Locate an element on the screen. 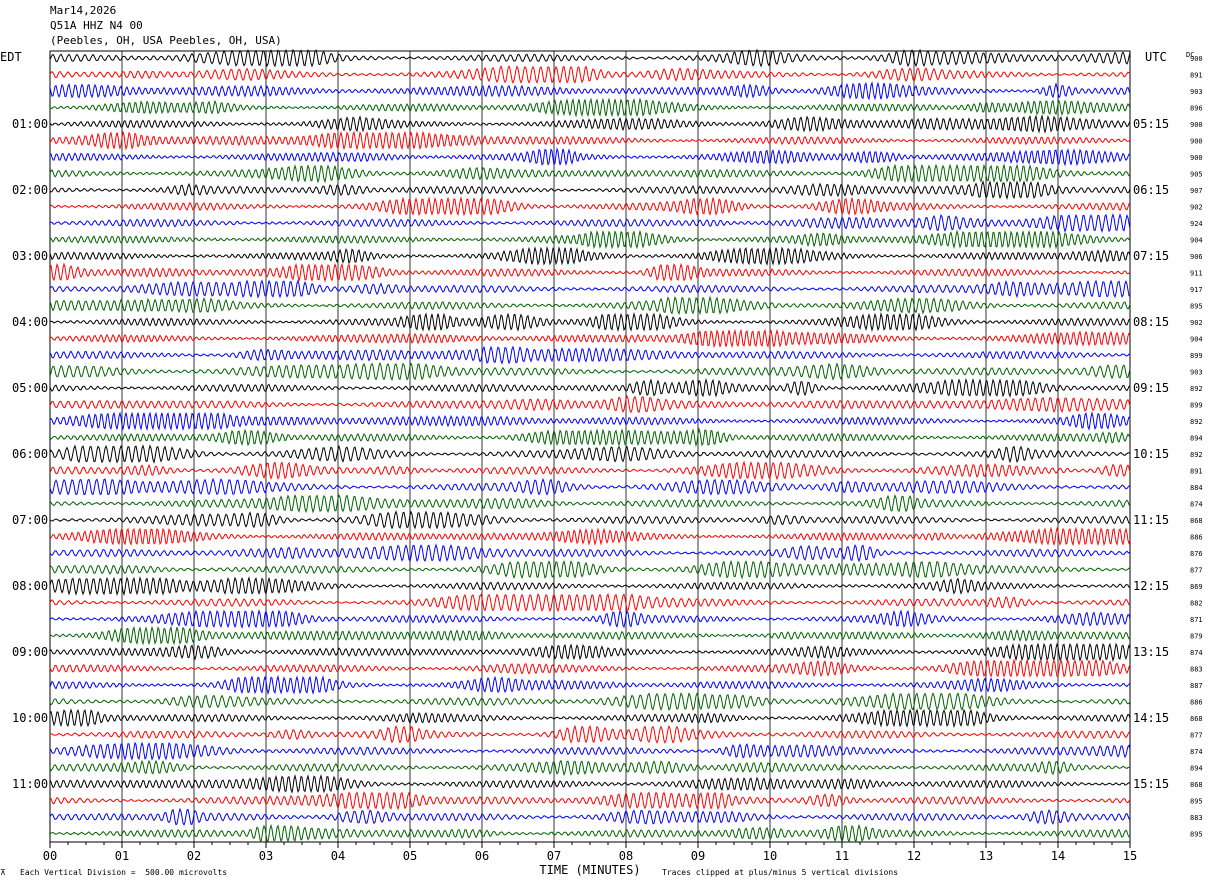 The width and height of the screenshot is (1210, 886). date-label: Mar14,2026 is located at coordinates (83, 10).